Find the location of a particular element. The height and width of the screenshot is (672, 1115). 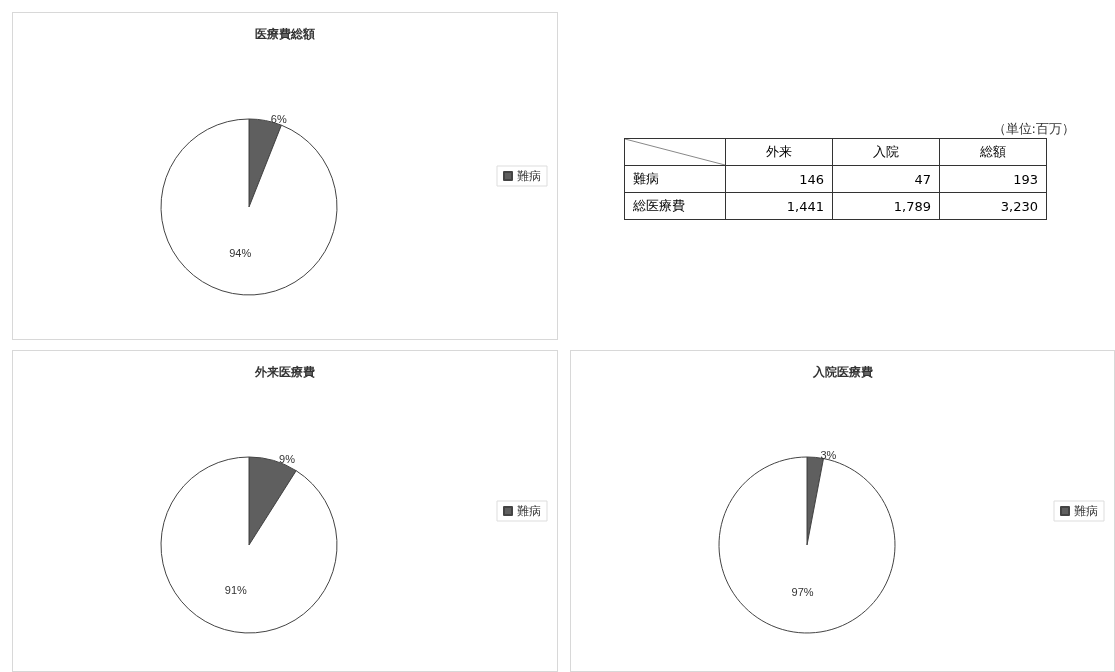

text: 47 is located at coordinates (922, 179).